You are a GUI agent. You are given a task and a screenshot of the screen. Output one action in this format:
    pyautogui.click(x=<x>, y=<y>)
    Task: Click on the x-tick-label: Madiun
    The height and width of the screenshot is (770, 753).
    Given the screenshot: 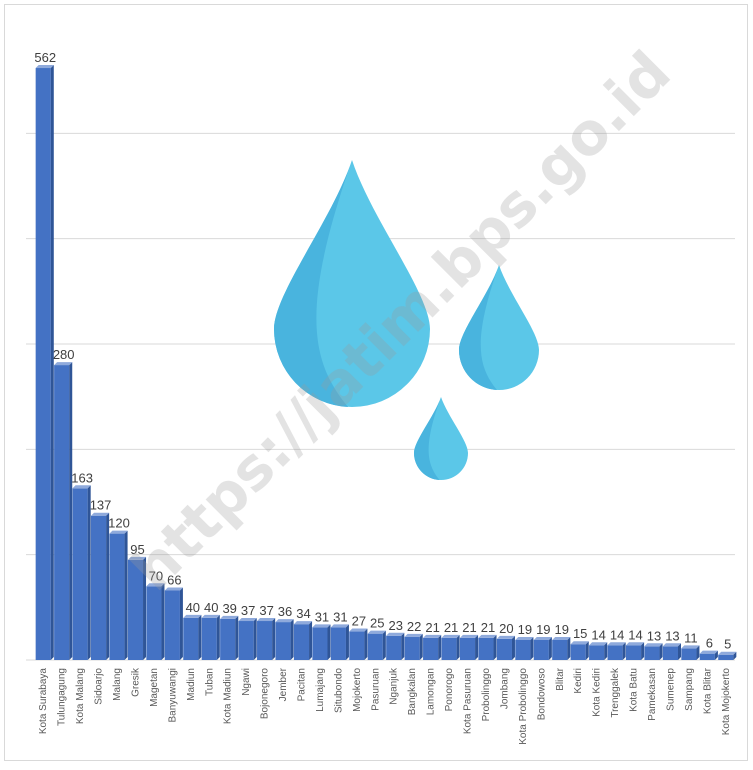 What is the action you would take?
    pyautogui.click(x=191, y=684)
    